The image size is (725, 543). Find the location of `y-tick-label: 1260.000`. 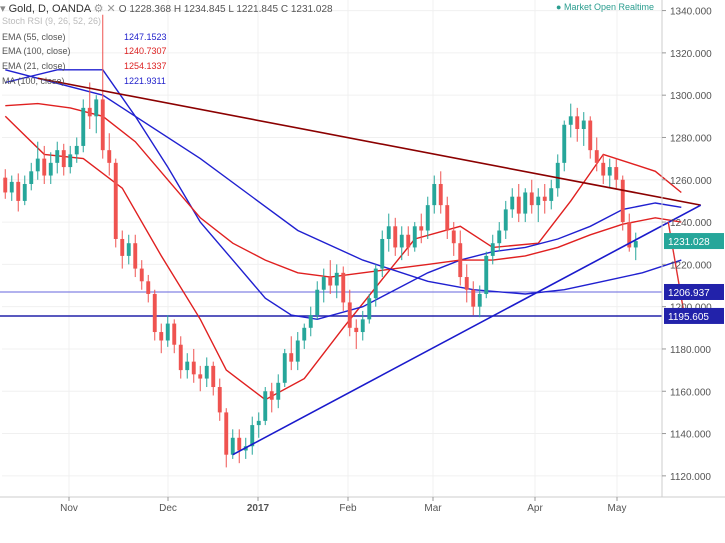

y-tick-label: 1260.000 is located at coordinates (691, 181).